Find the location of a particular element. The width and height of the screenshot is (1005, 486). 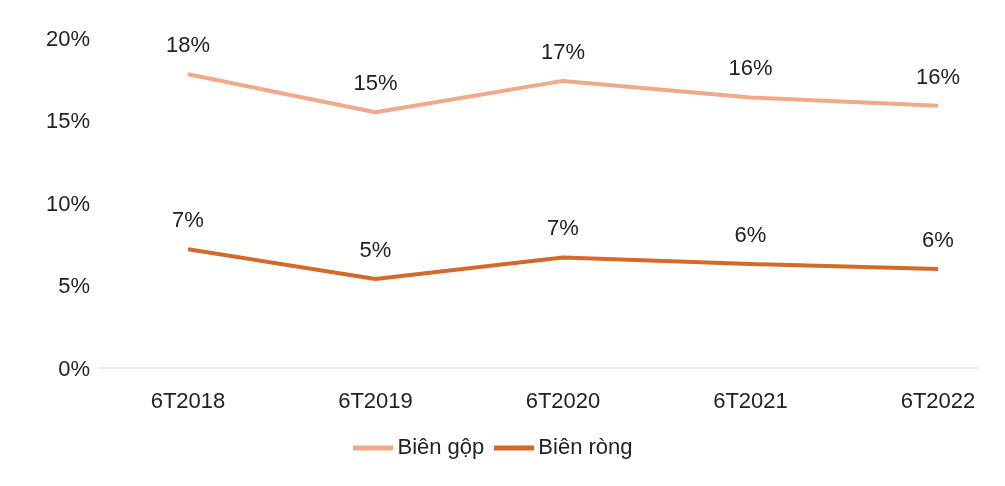

x-tick-label: 6T2022 is located at coordinates (938, 400).